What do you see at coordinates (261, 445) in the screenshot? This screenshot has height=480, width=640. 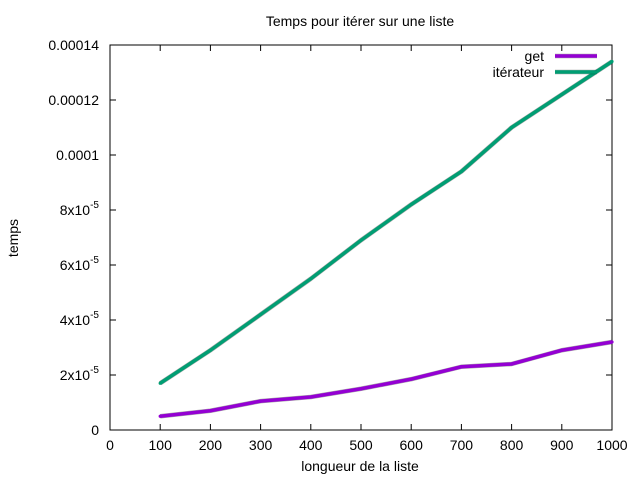 I see `x-tick-label: 300` at bounding box center [261, 445].